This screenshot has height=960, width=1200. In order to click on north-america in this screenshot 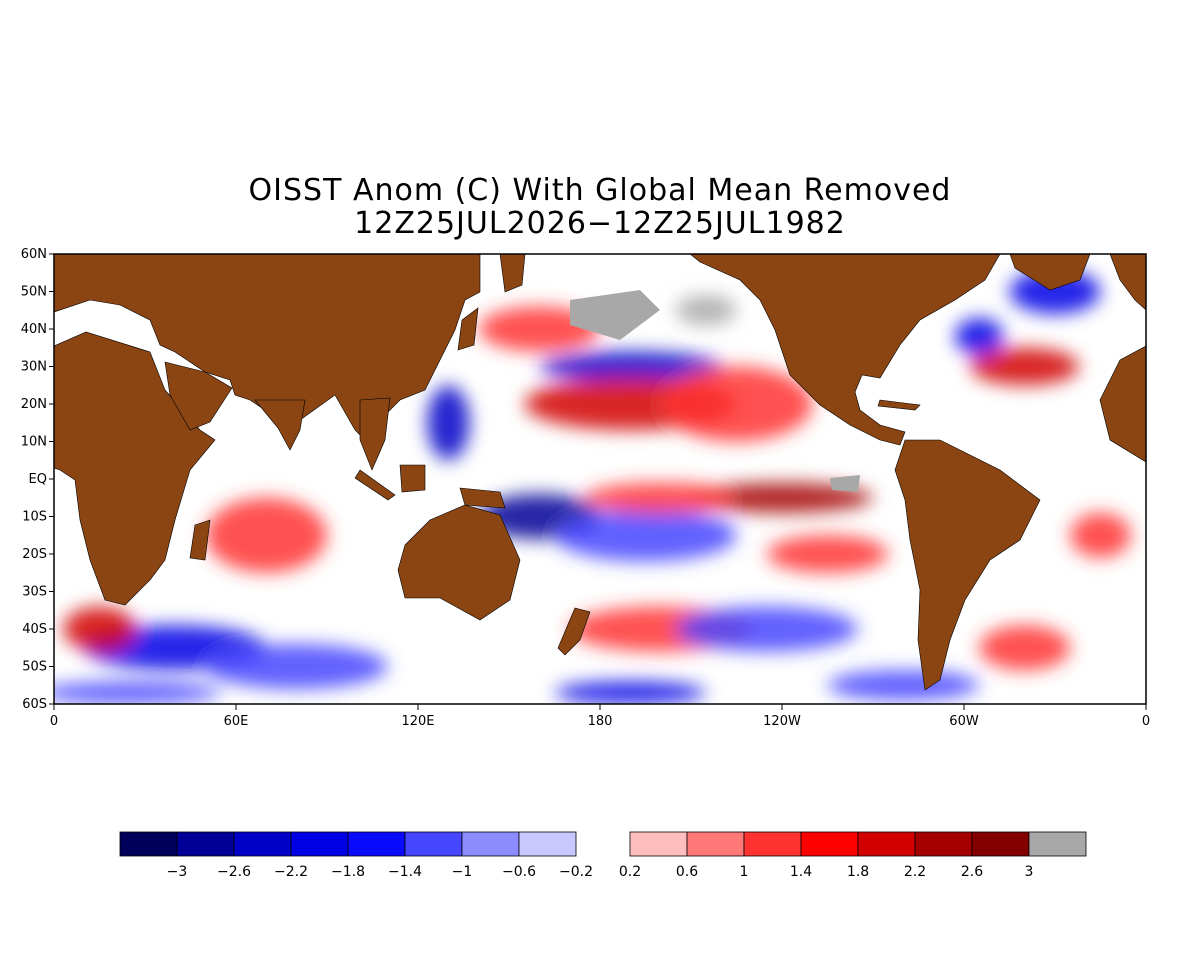, I will do `click(845, 350)`.